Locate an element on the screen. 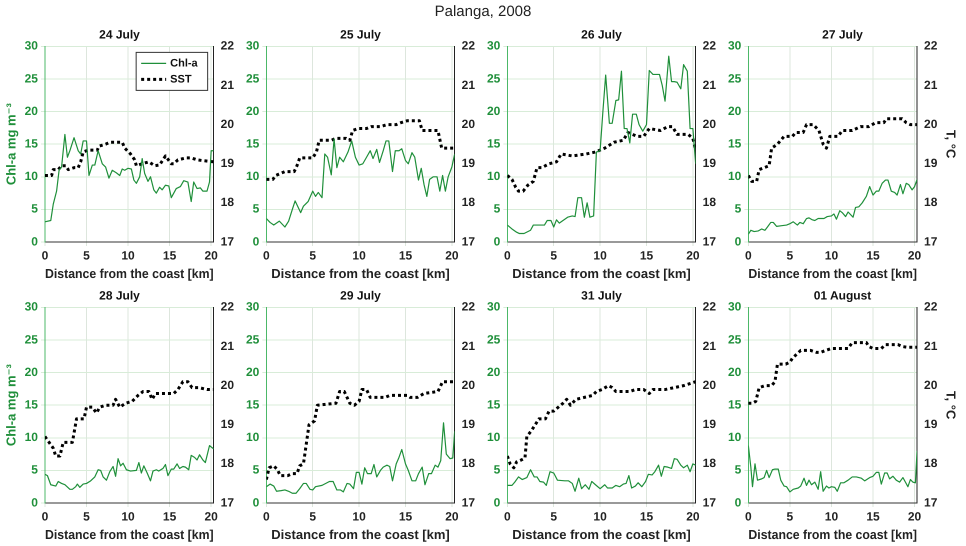 The height and width of the screenshot is (546, 966). y2-axis-title: T, °C is located at coordinates (951, 144).